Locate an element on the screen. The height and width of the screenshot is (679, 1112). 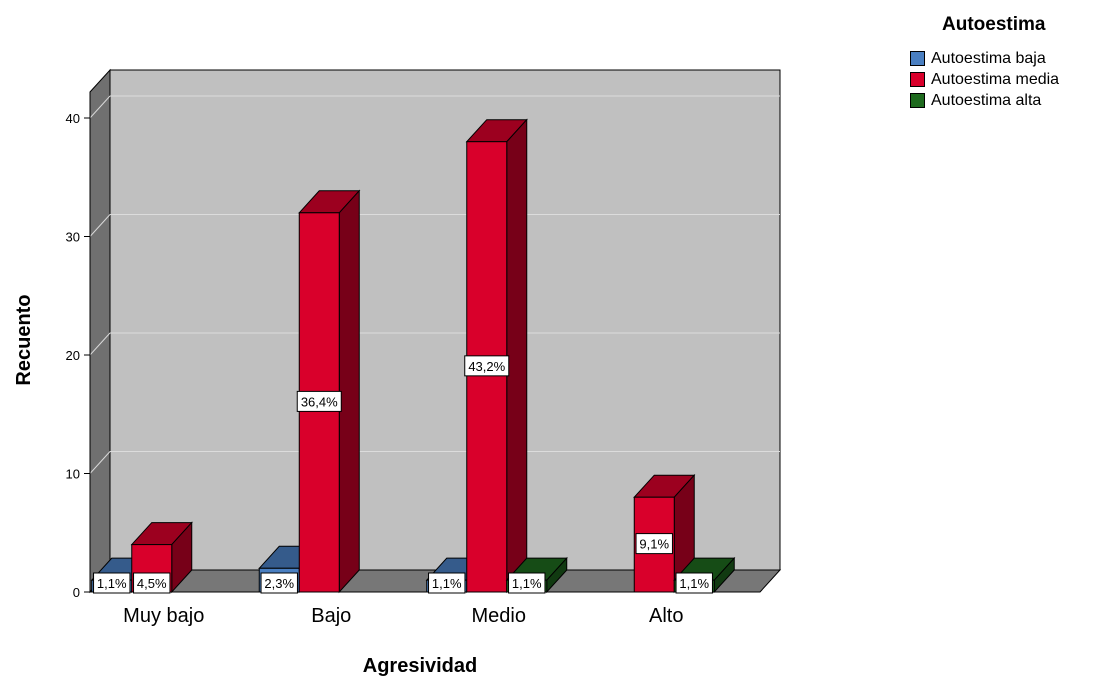
legend-item: Autoestima baja is located at coordinates (984, 58).